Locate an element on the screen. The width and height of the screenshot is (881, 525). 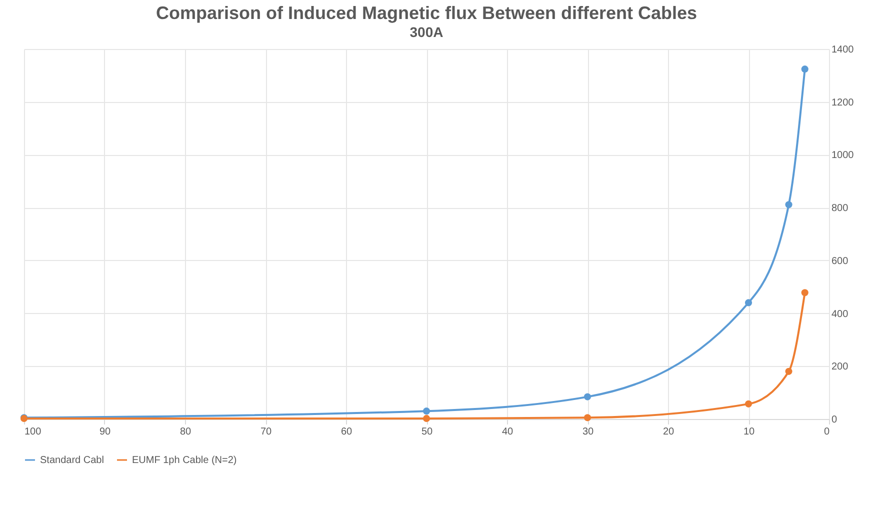
y-tick-label: 0 is located at coordinates (835, 420).